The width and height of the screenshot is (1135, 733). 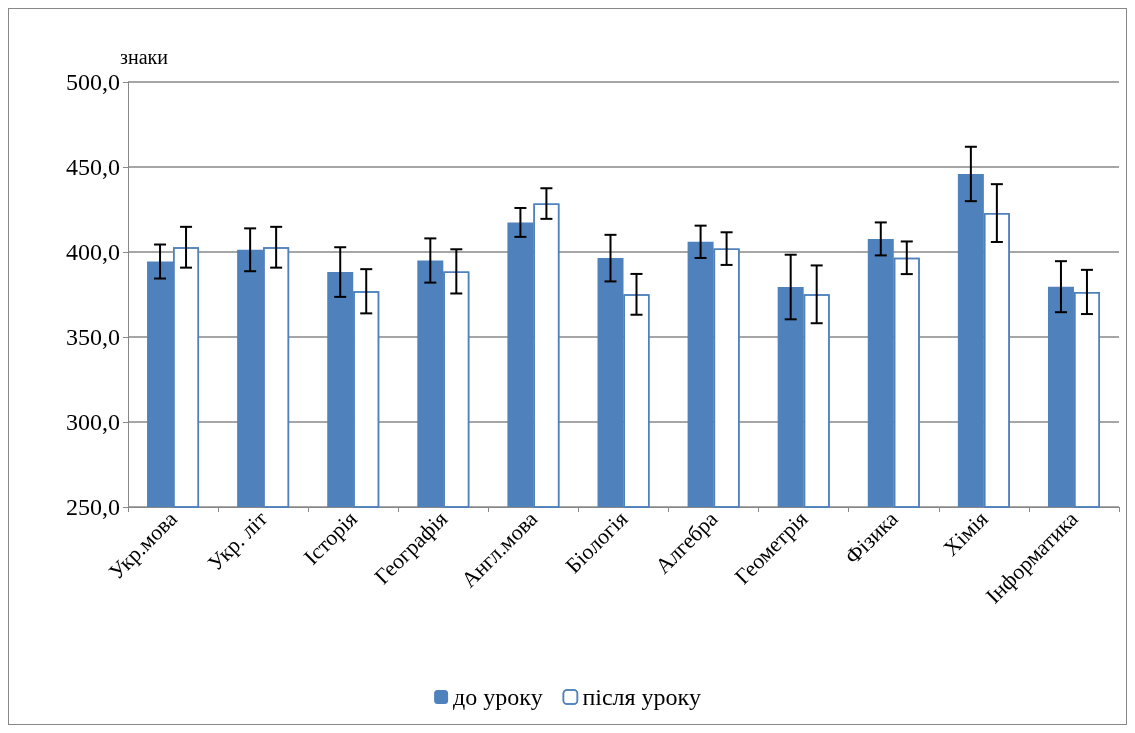 What do you see at coordinates (93, 82) in the screenshot?
I see `y-tick-label: 500,0` at bounding box center [93, 82].